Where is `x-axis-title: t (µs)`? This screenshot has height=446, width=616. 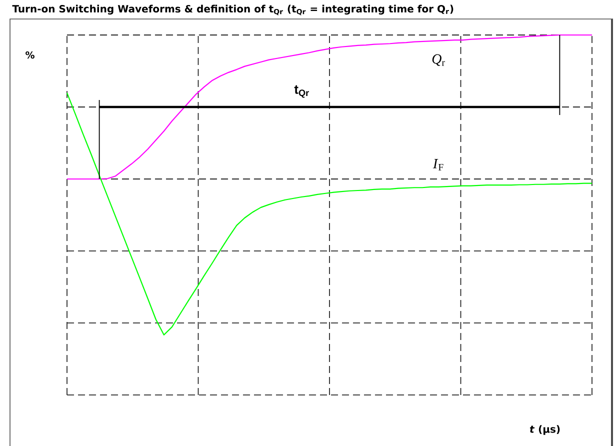
x-axis-title: t (µs) is located at coordinates (545, 430).